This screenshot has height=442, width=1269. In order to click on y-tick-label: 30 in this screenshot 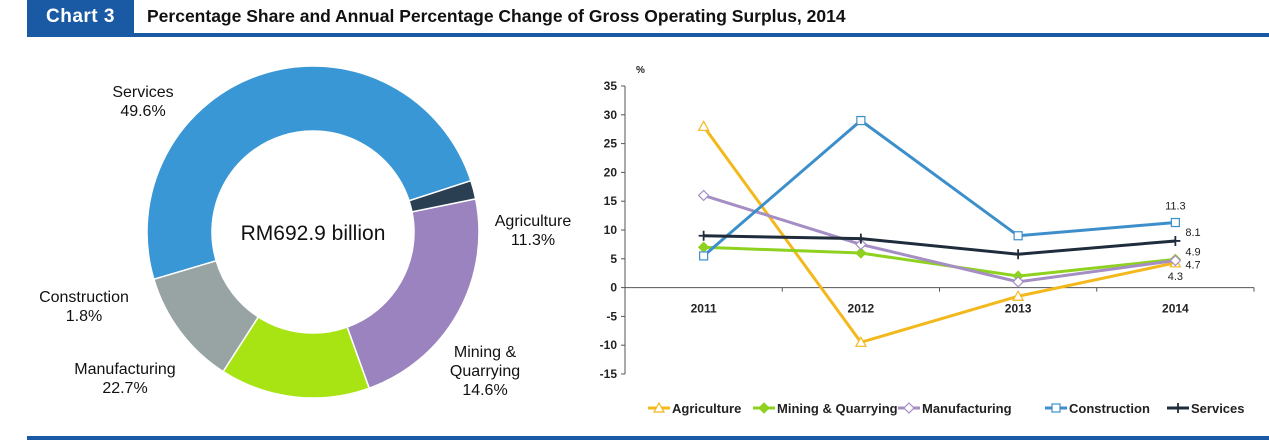, I will do `click(611, 115)`.